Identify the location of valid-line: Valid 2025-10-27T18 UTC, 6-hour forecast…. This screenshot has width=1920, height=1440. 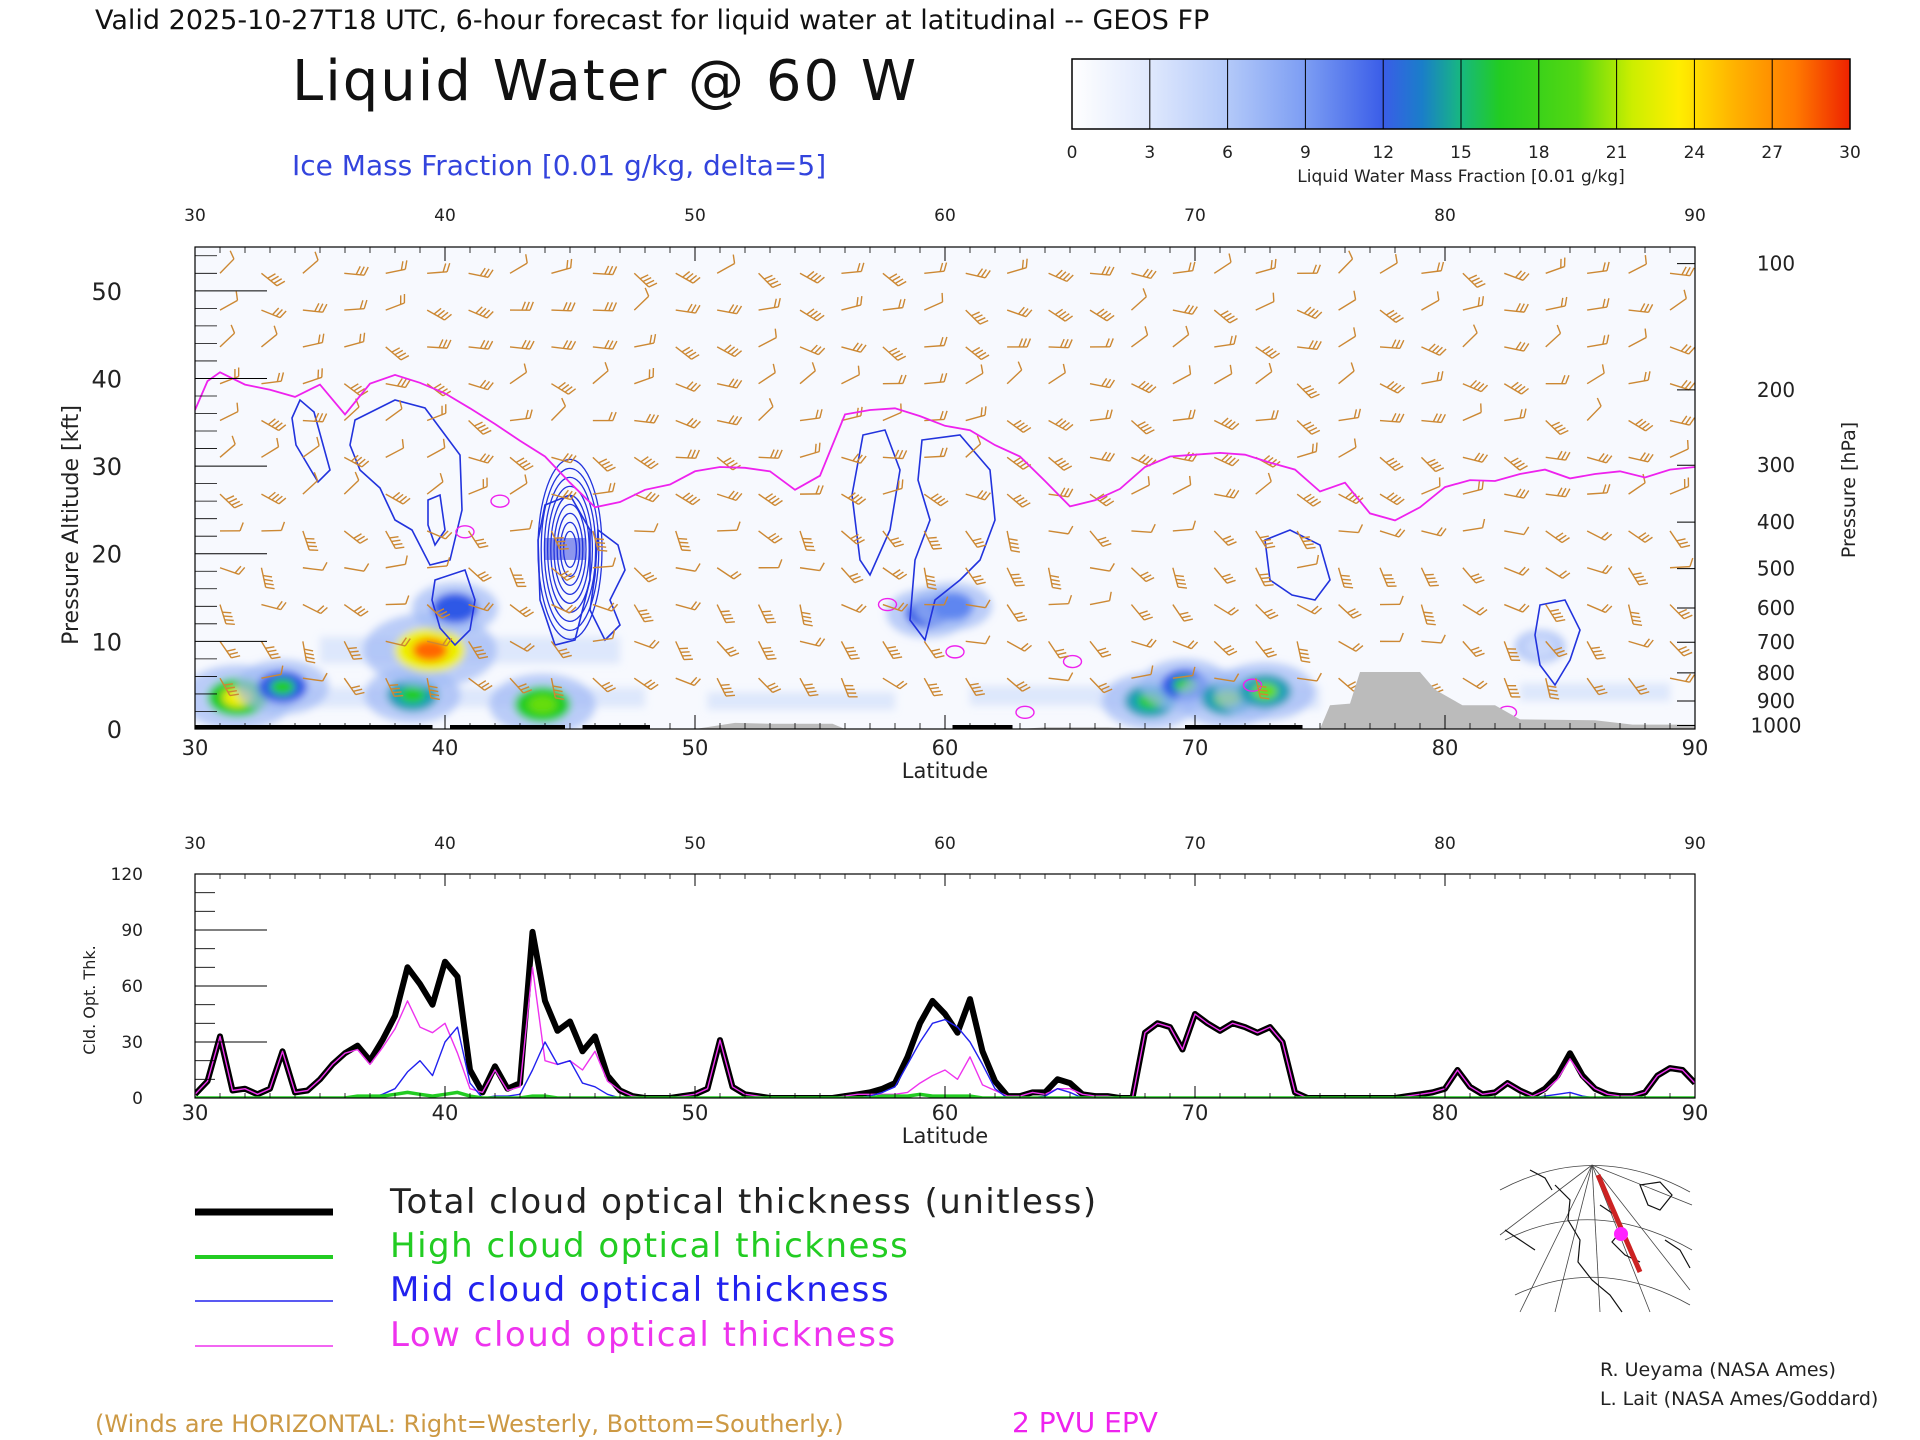
(652, 20).